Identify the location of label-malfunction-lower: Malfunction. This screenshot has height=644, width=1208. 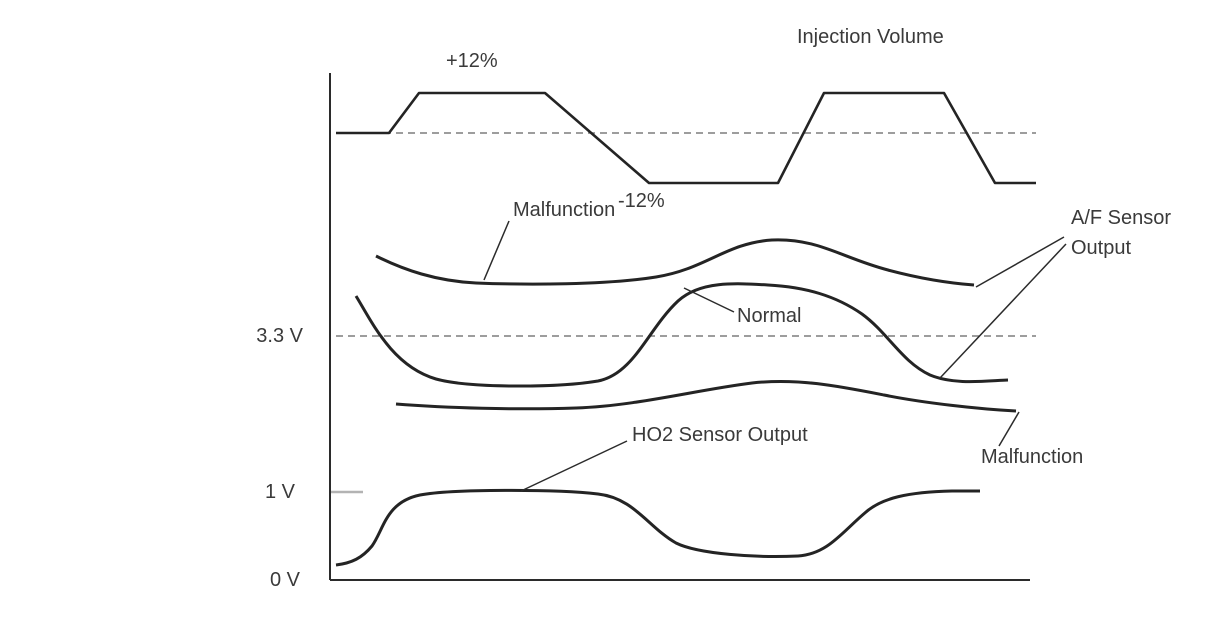
(1032, 457).